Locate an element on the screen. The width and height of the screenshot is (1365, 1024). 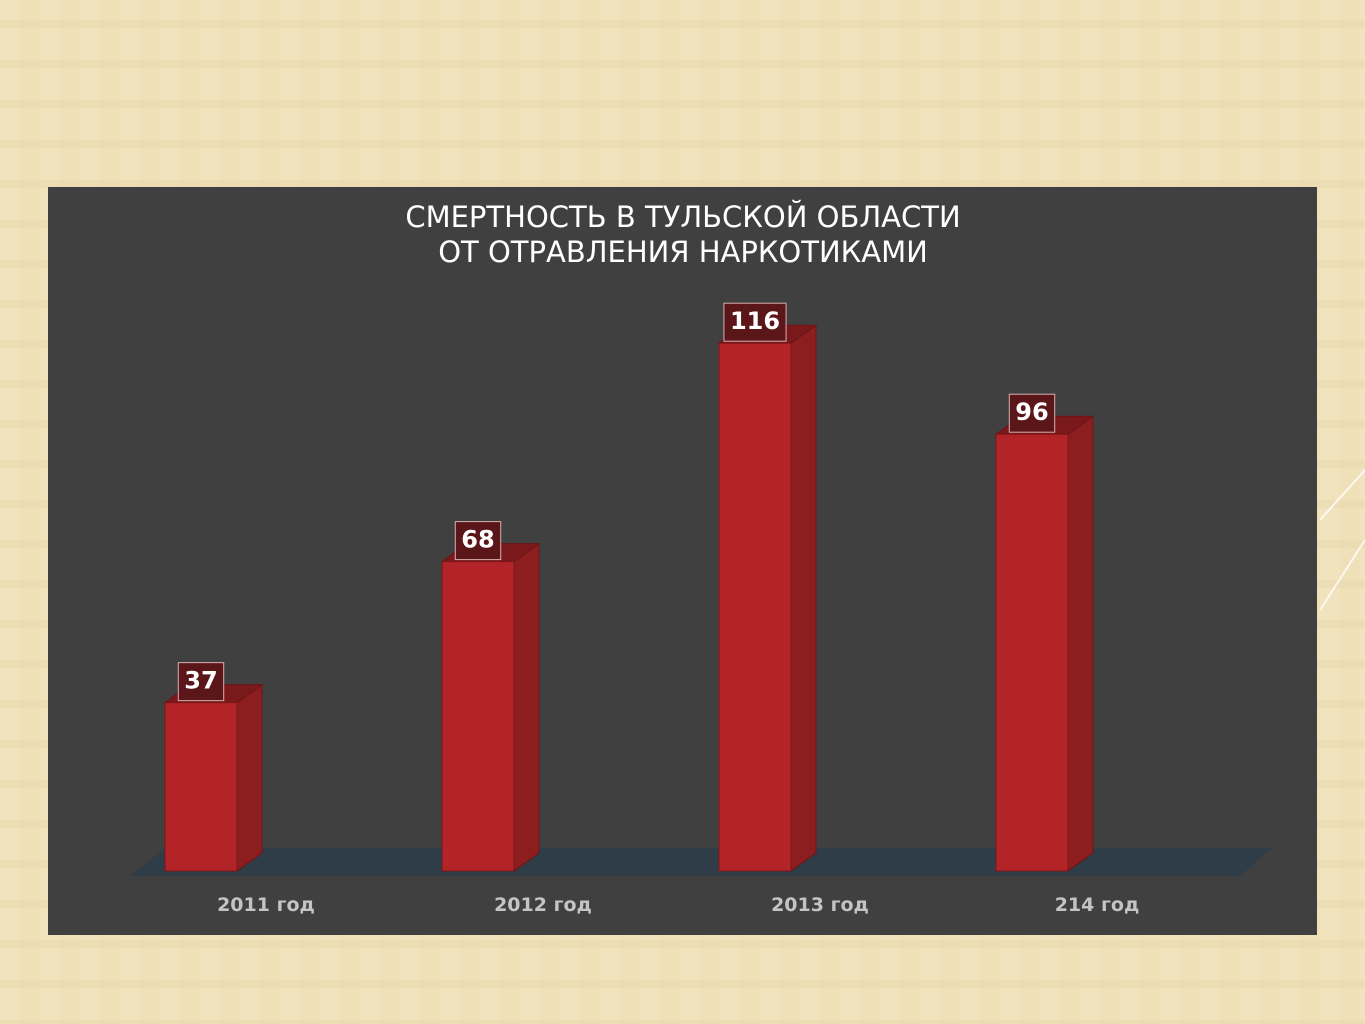
x-tick-label: 2013 год is located at coordinates (820, 905).